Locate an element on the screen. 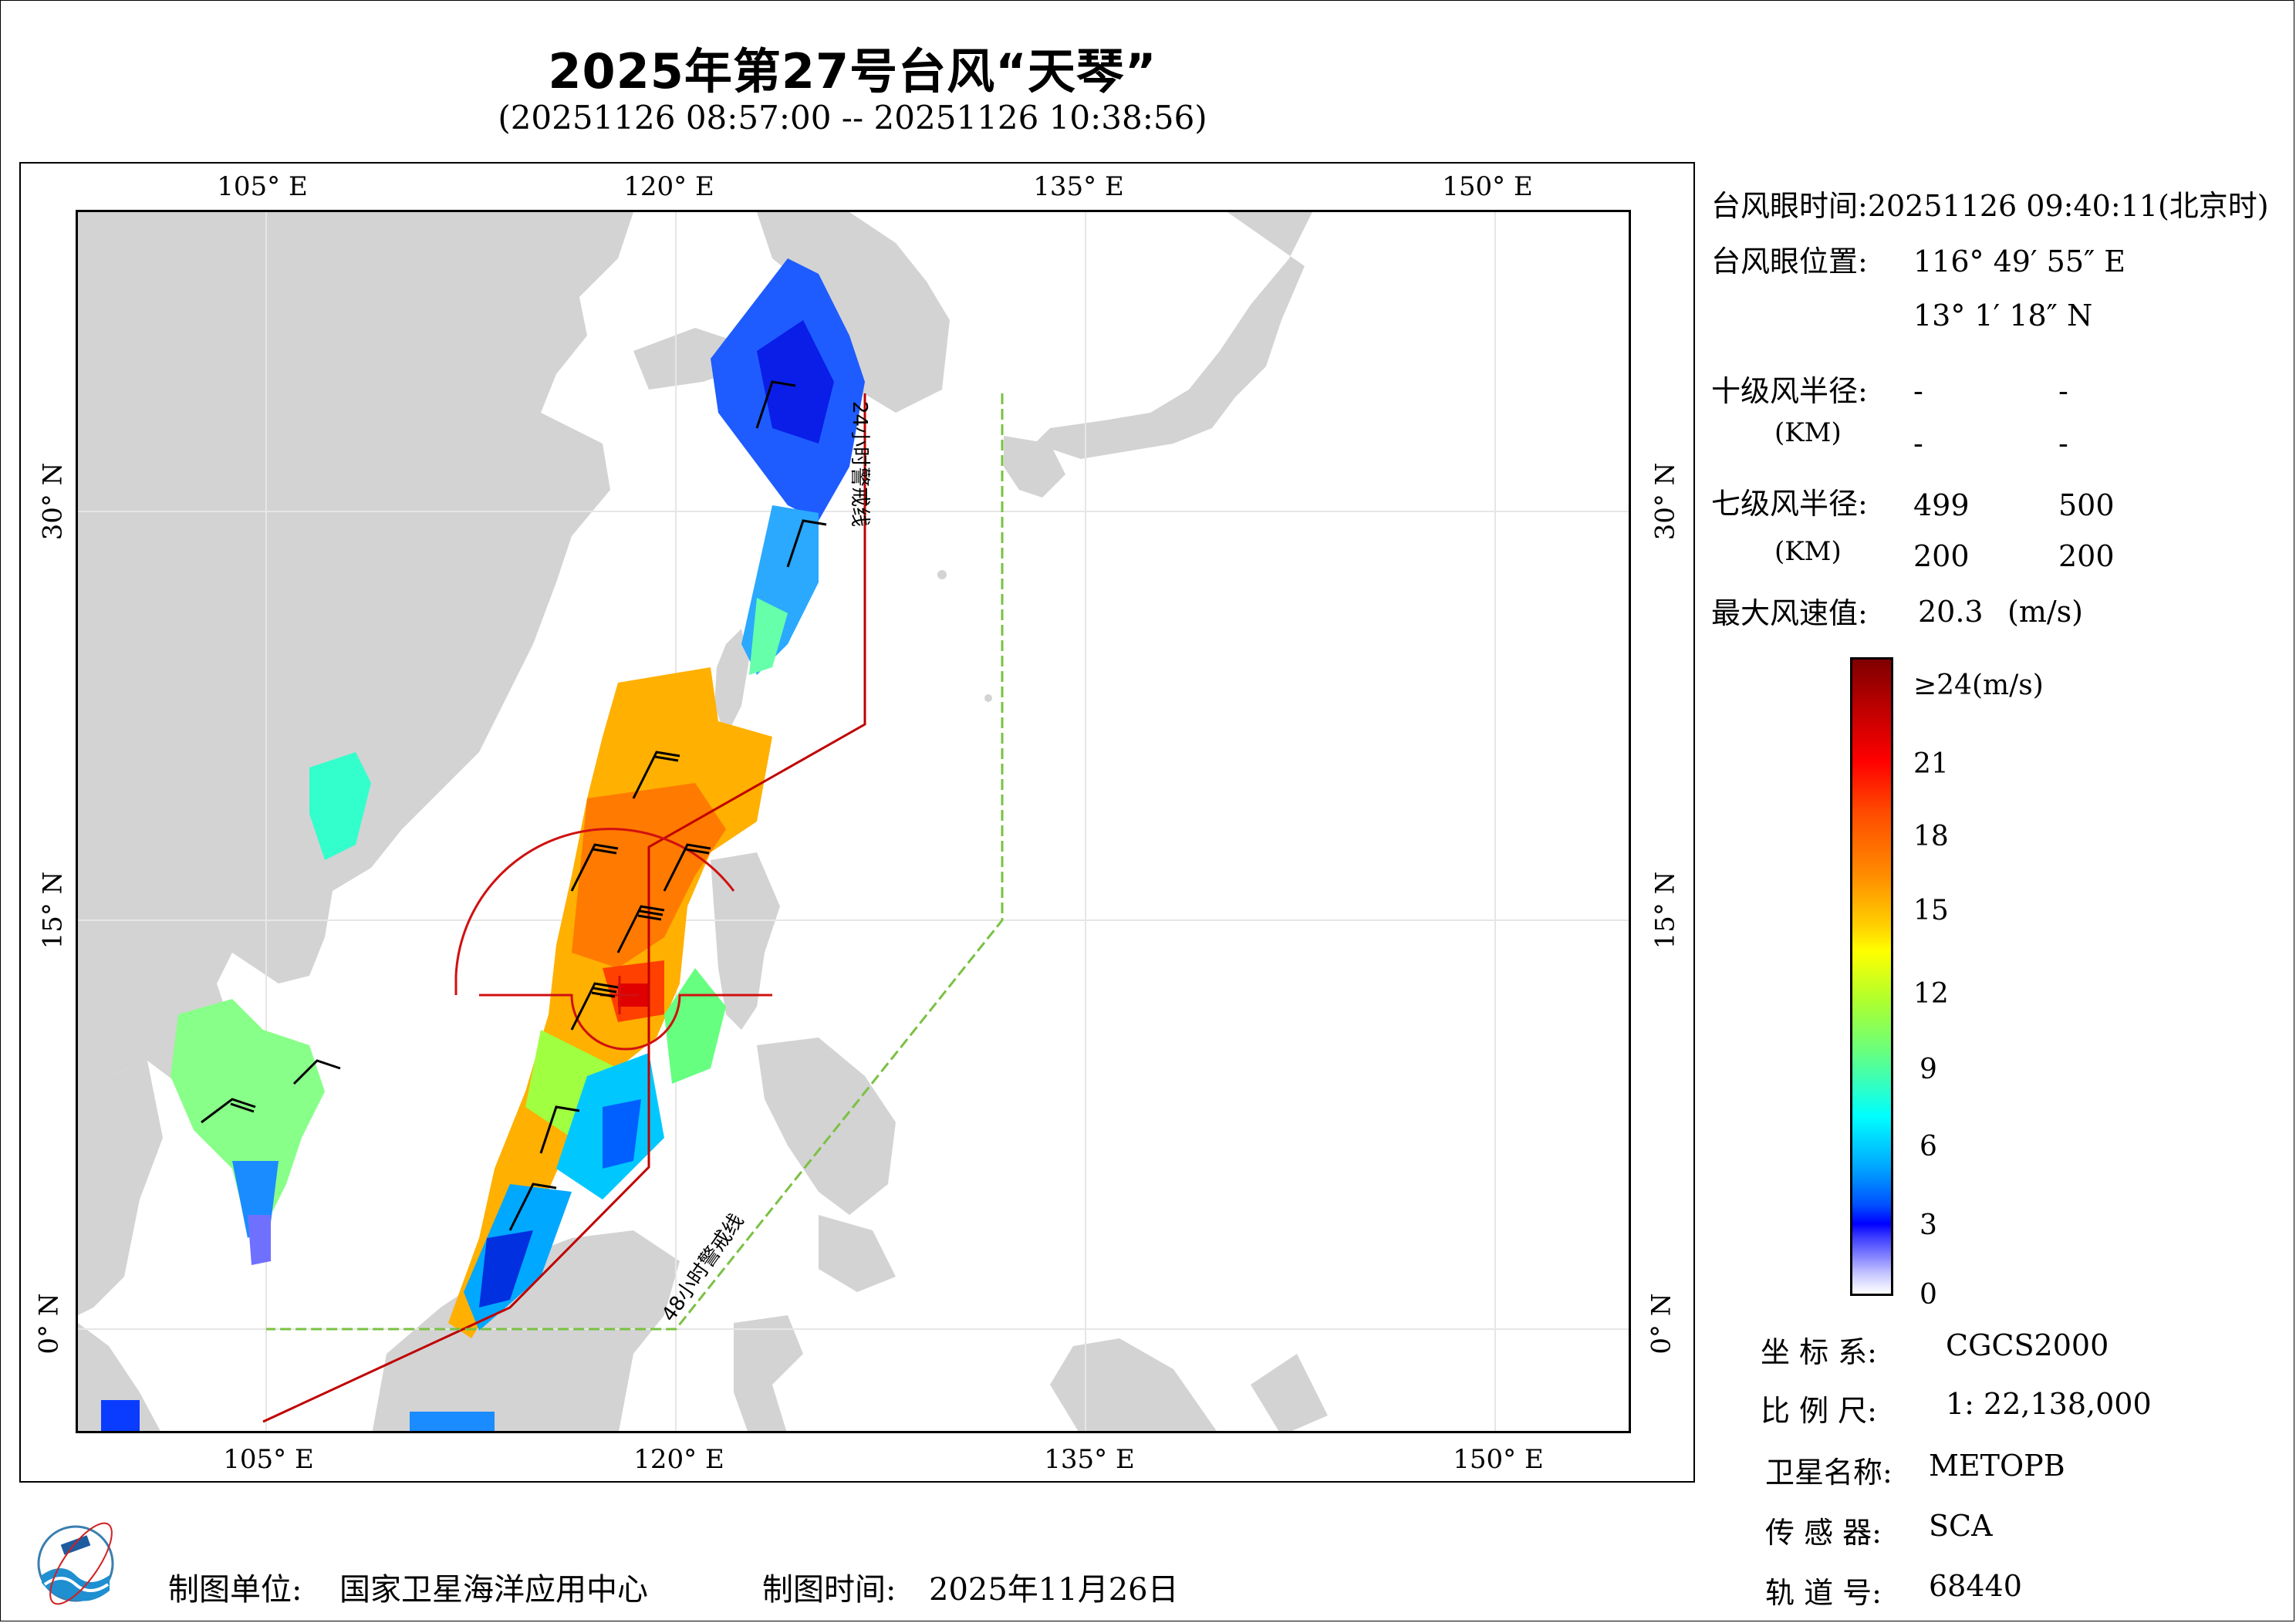 Image resolution: width=2296 pixels, height=1623 pixels. r10-value-ne: - is located at coordinates (1918, 391).